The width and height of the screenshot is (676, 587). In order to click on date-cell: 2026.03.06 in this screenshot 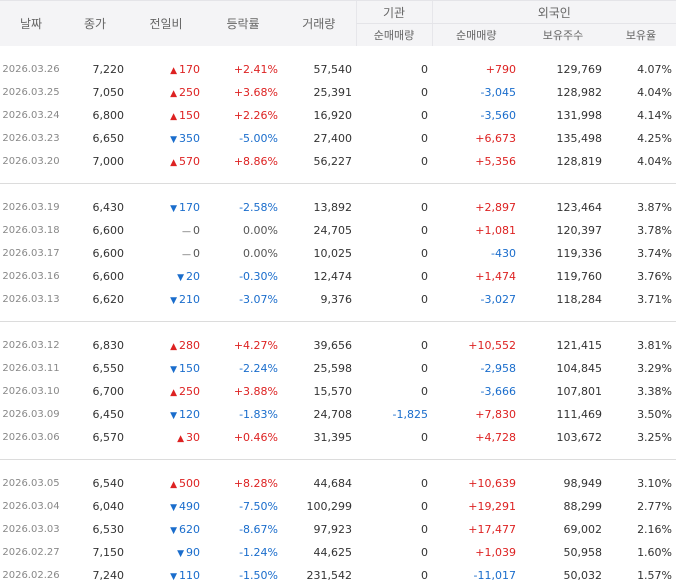, I will do `click(31, 437)`.